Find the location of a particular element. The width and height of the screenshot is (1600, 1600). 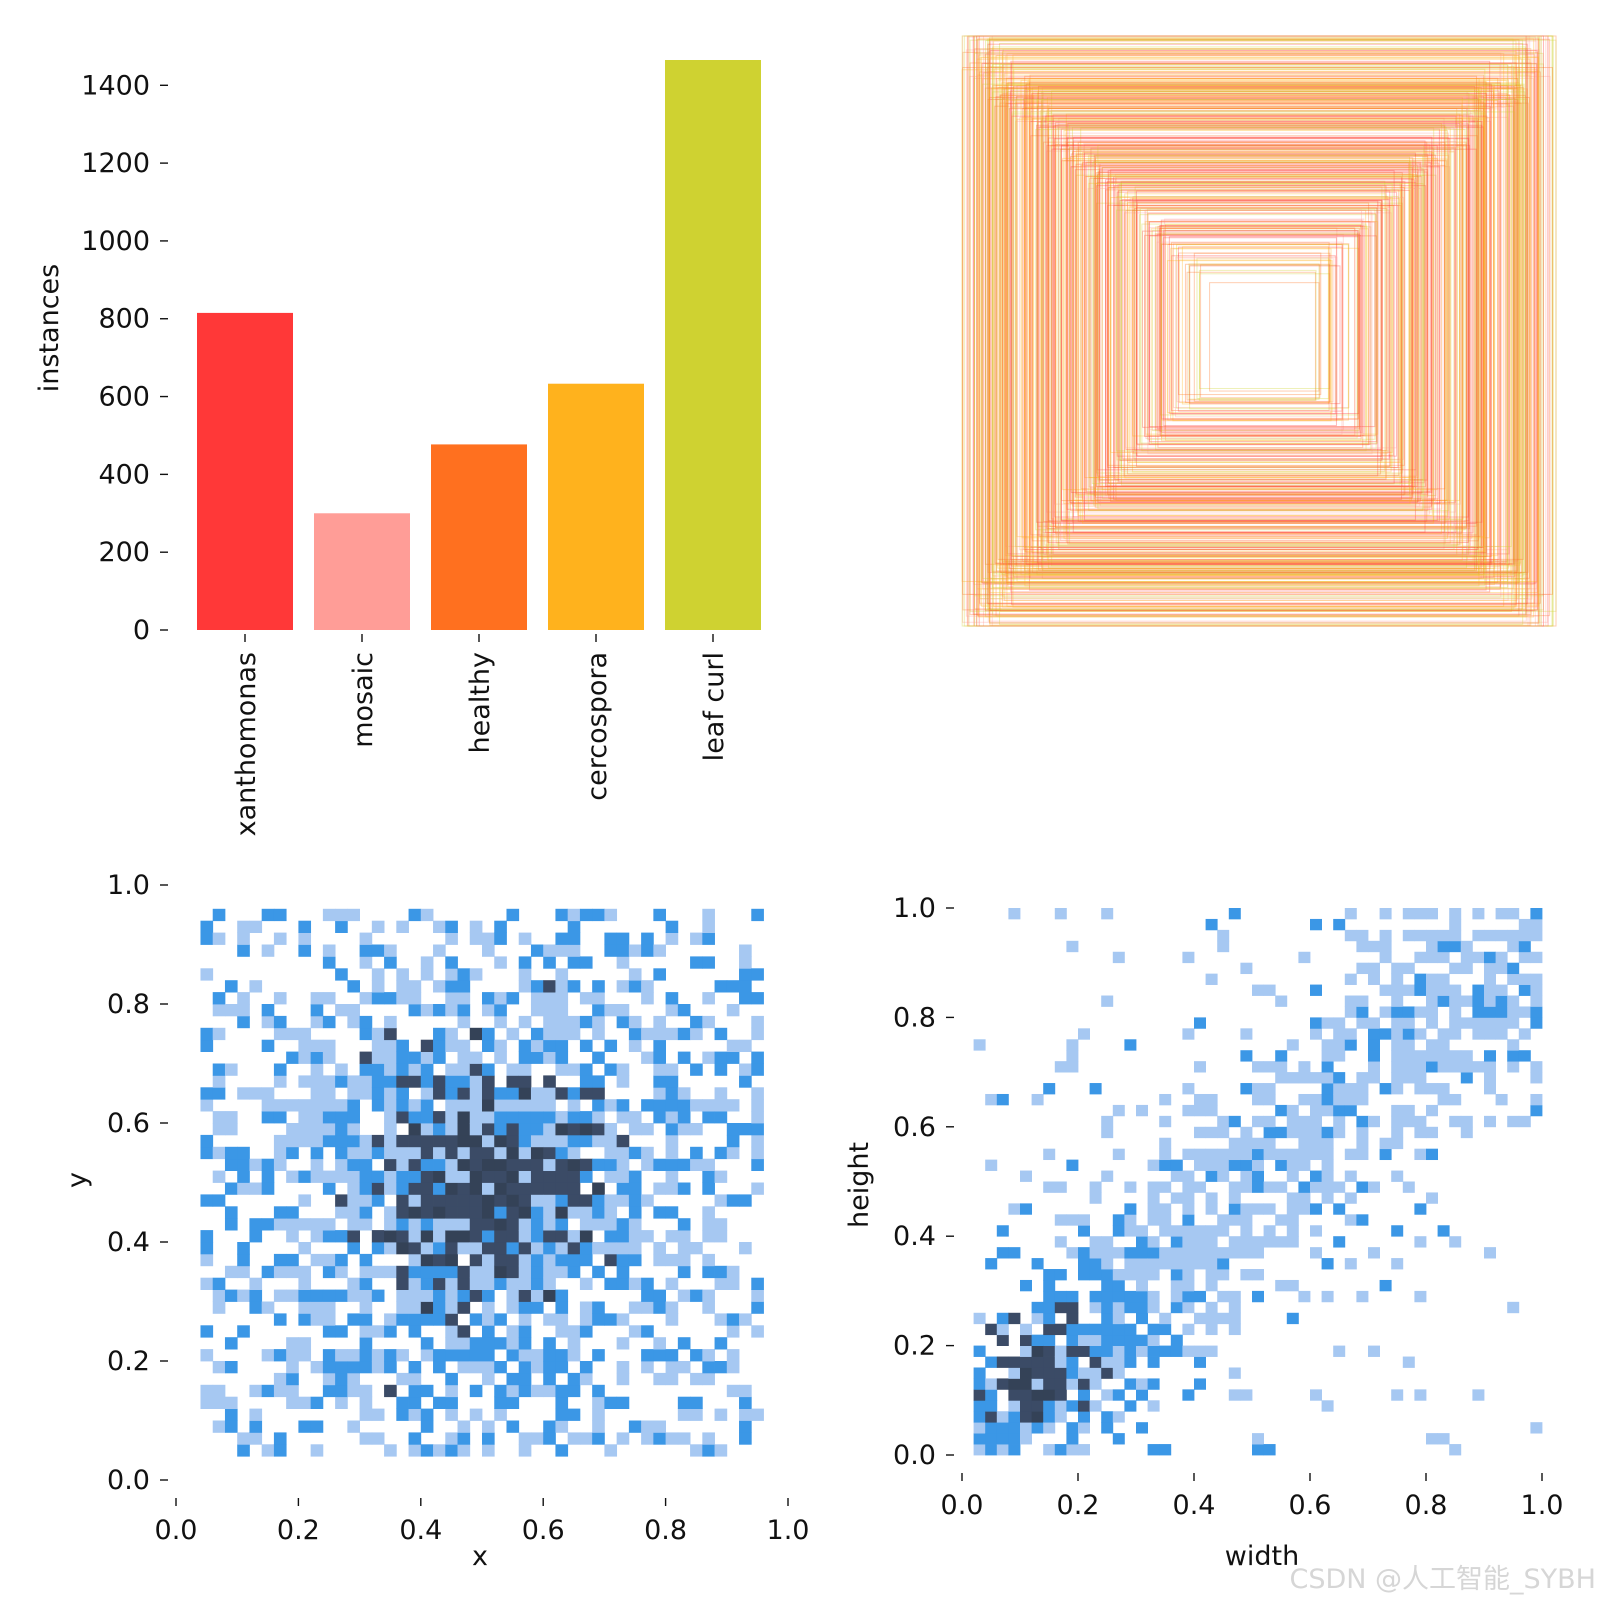

bar-xtick-label: cercospora is located at coordinates (597, 726).